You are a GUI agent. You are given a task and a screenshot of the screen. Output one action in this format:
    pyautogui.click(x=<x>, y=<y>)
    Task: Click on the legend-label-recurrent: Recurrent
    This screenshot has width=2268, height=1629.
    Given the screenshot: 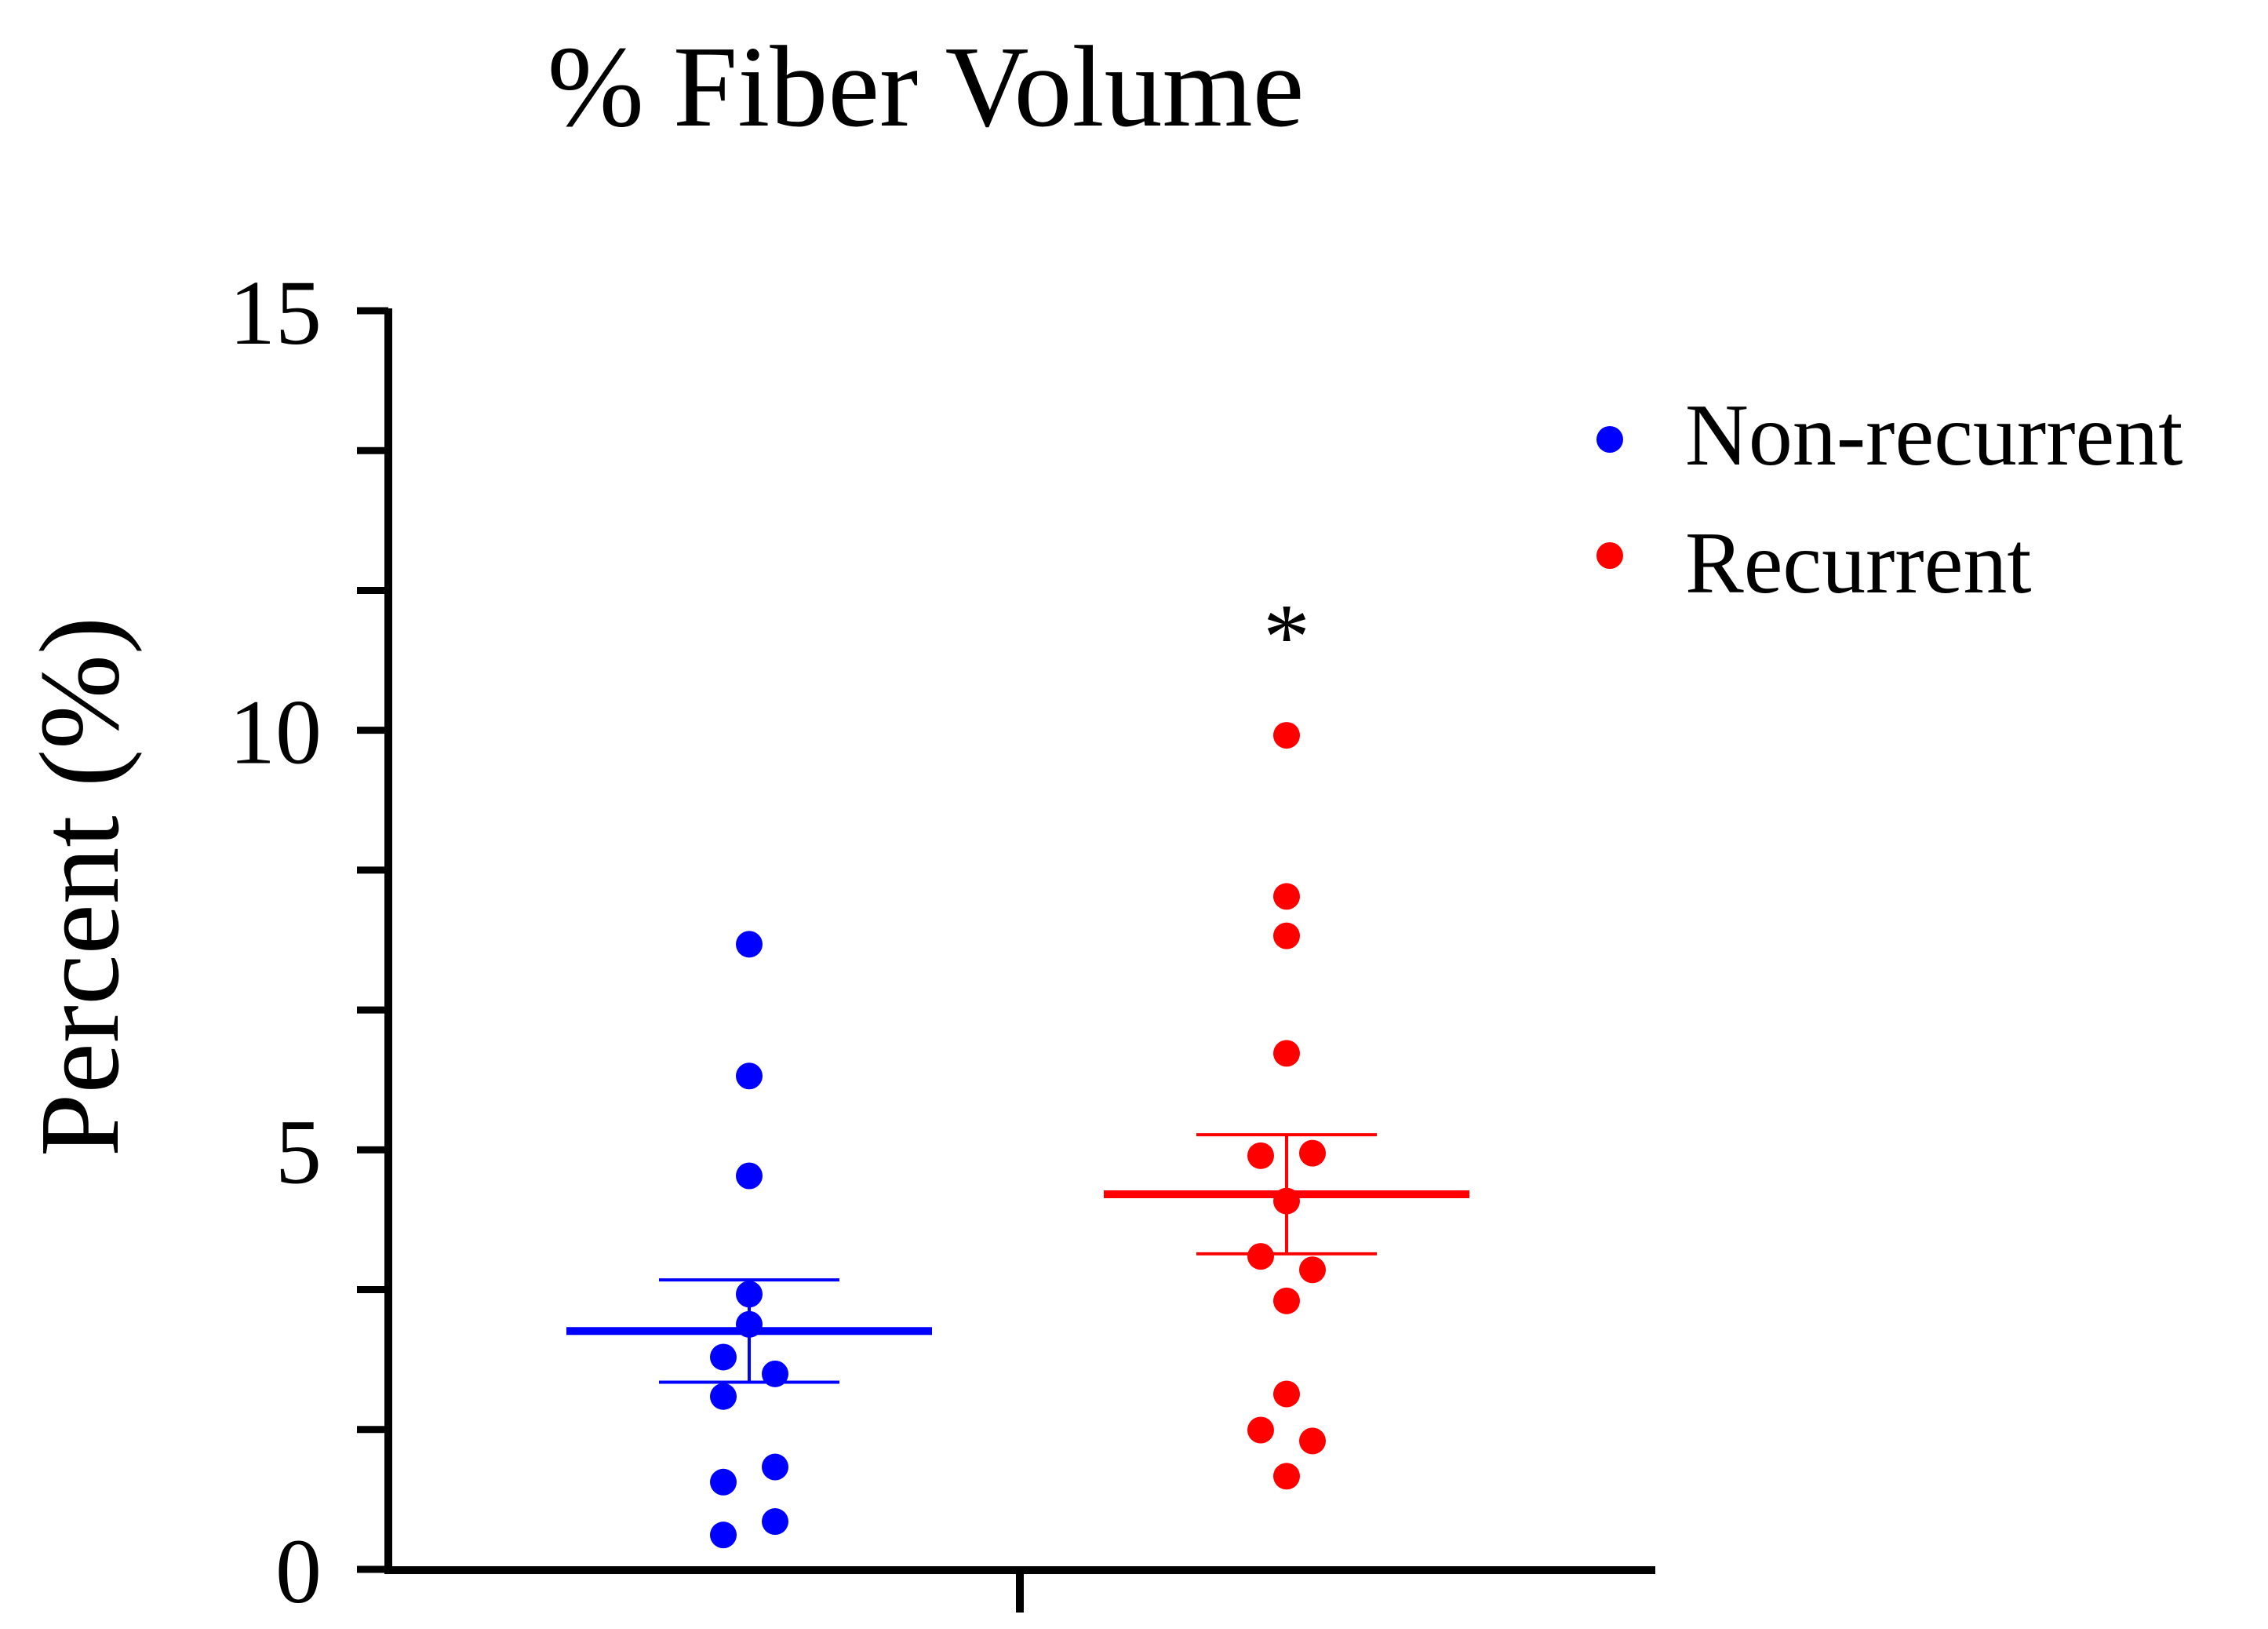 What is the action you would take?
    pyautogui.click(x=1859, y=563)
    